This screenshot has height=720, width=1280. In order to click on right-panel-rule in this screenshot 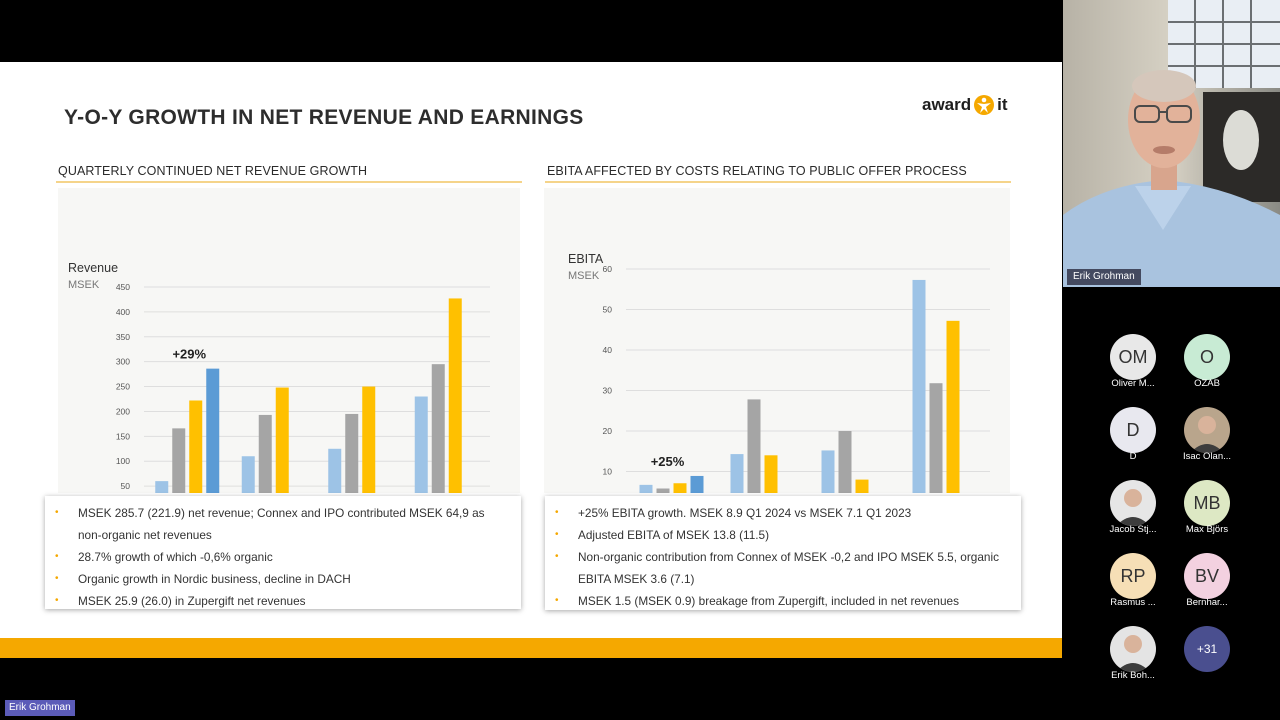, I will do `click(778, 182)`.